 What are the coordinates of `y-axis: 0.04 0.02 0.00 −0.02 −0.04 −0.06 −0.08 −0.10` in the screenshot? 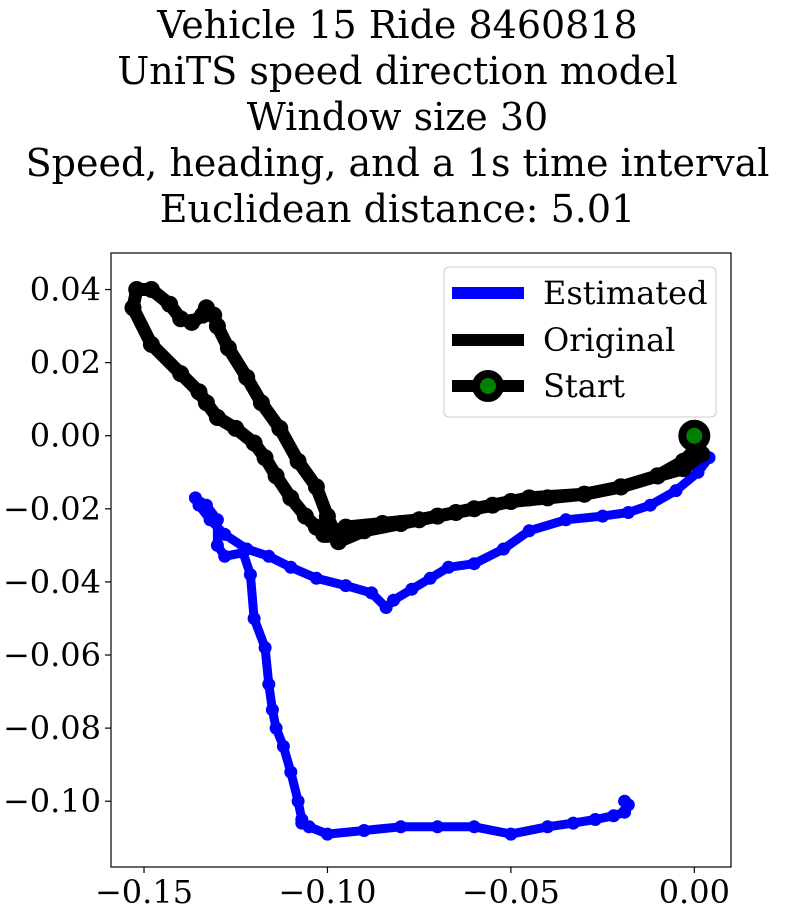 It's located at (57, 545).